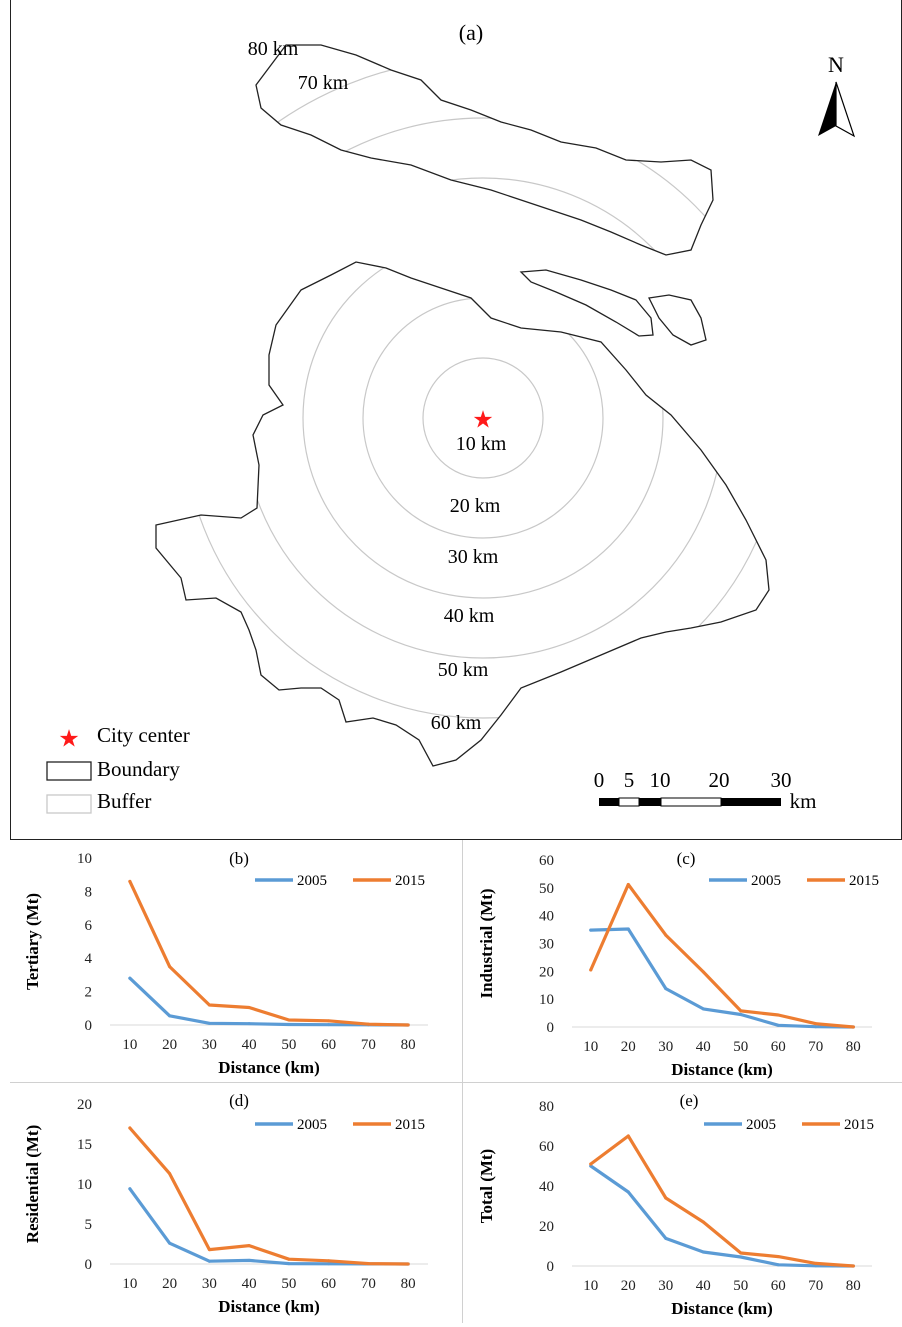  I want to click on x-tick-label: 40, so click(703, 1286).